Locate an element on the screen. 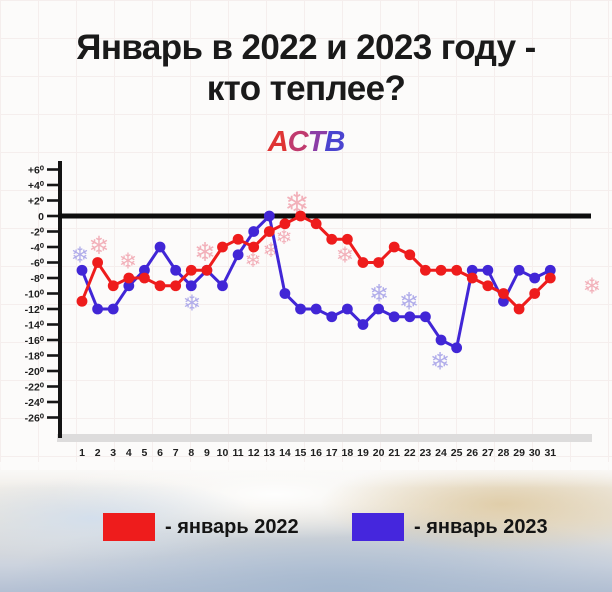 Image resolution: width=612 pixels, height=592 pixels. x-tick-label: 15 is located at coordinates (301, 453).